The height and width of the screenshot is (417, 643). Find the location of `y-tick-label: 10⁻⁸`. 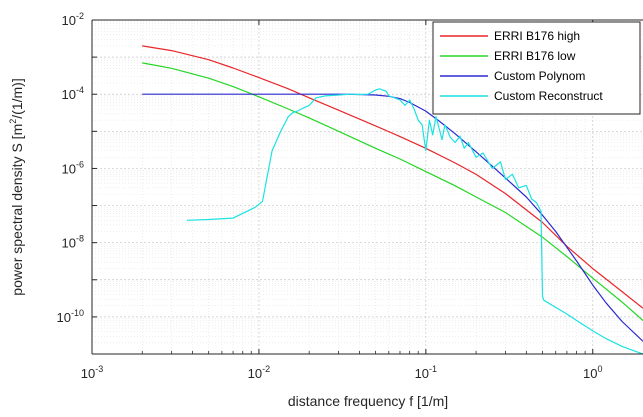

y-tick-label: 10⁻⁸ is located at coordinates (73, 242).